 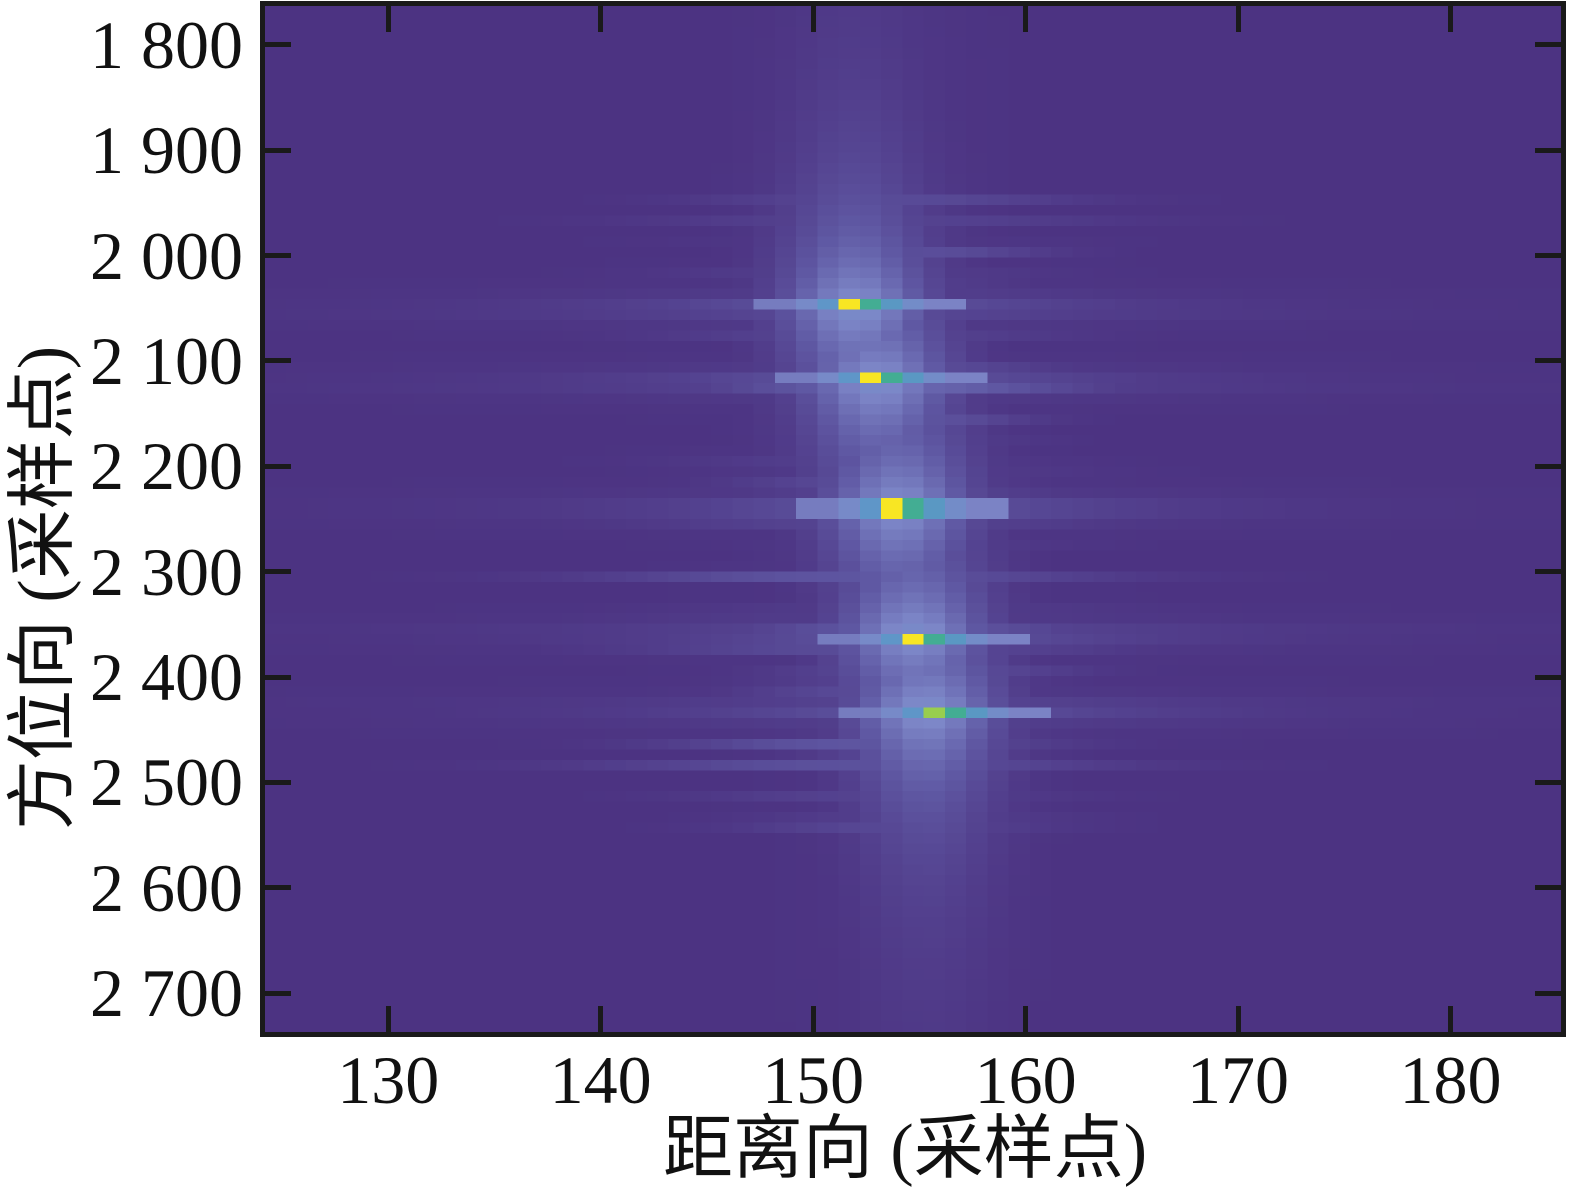 I want to click on y-tick-label: 2 100, so click(x=166, y=360).